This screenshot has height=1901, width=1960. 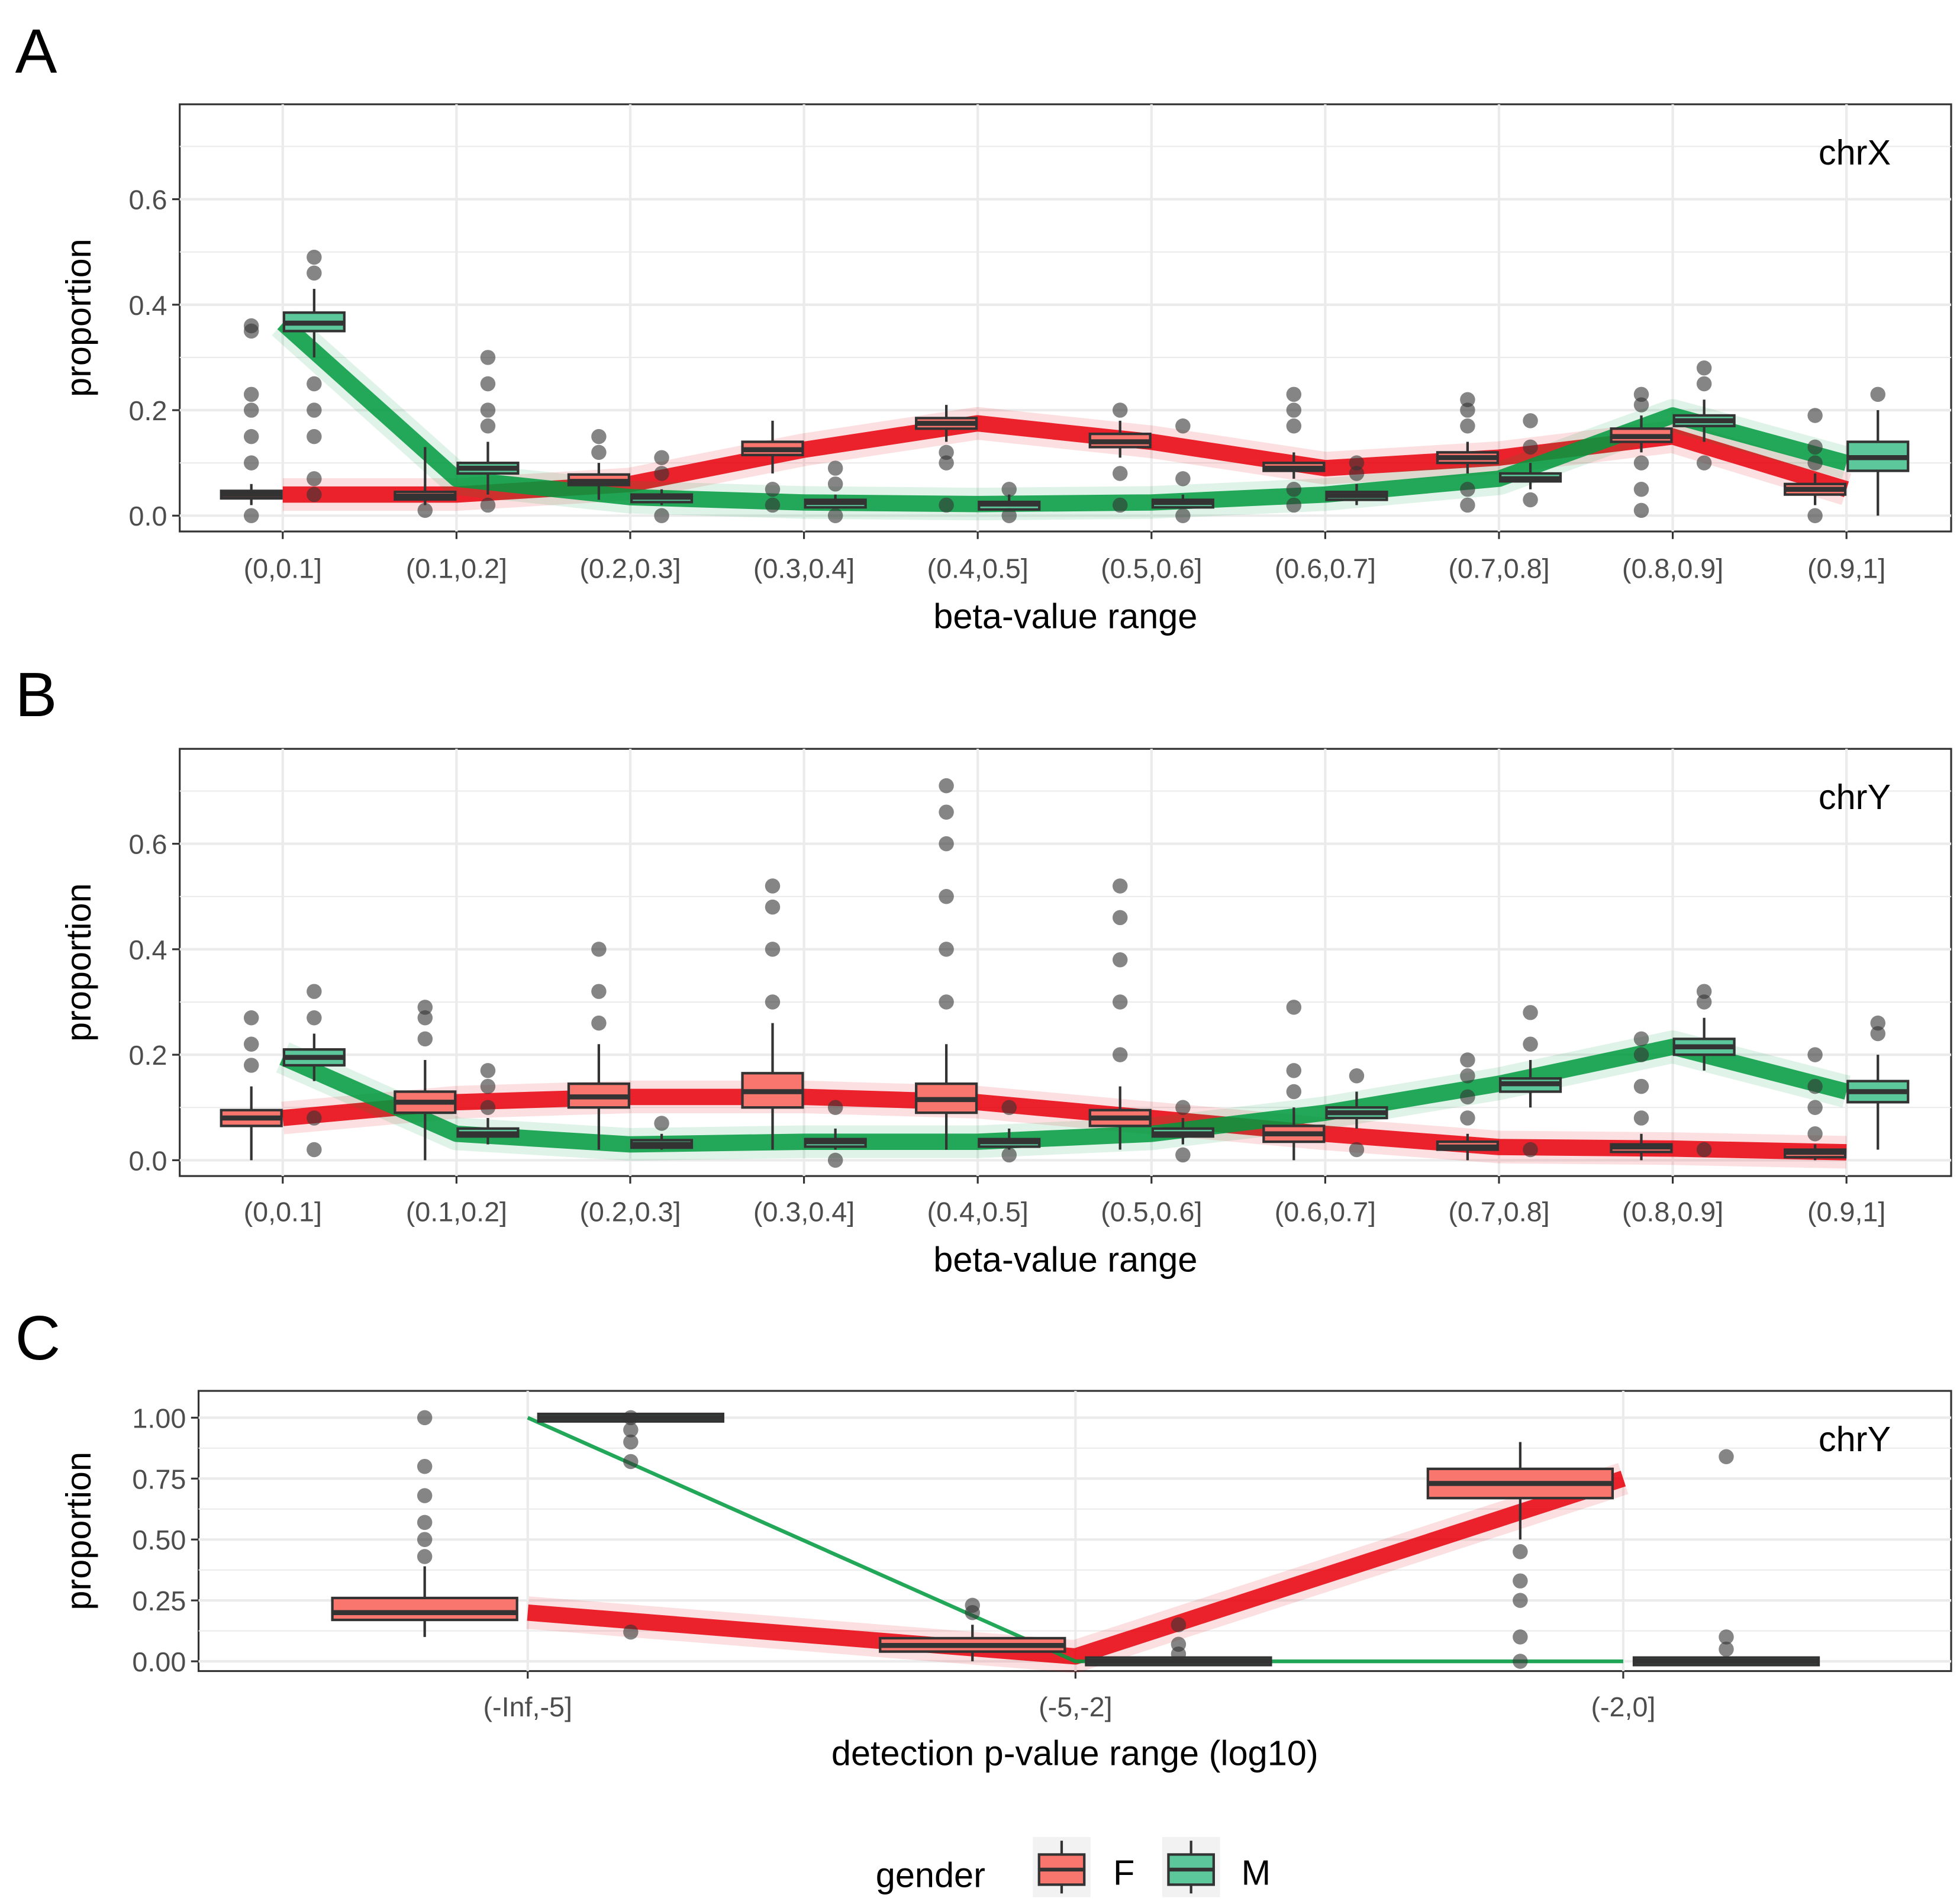 What do you see at coordinates (1076, 1568) in the screenshot?
I see `sample-lines-F` at bounding box center [1076, 1568].